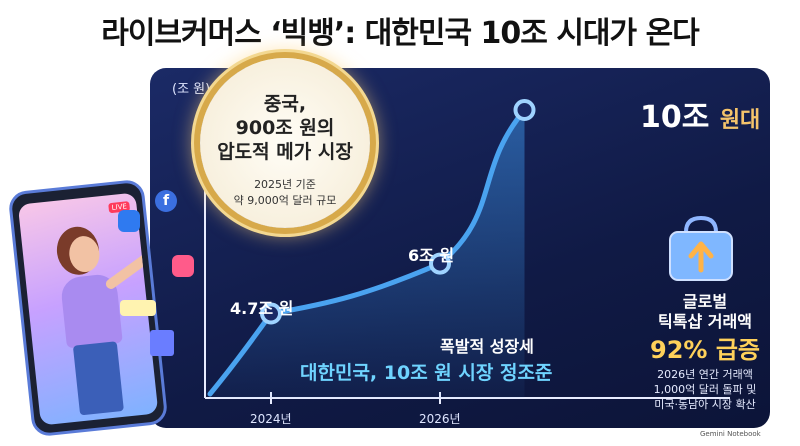 Image resolution: width=800 pixels, height=446 pixels. I want to click on presenter-arm, so click(131, 266).